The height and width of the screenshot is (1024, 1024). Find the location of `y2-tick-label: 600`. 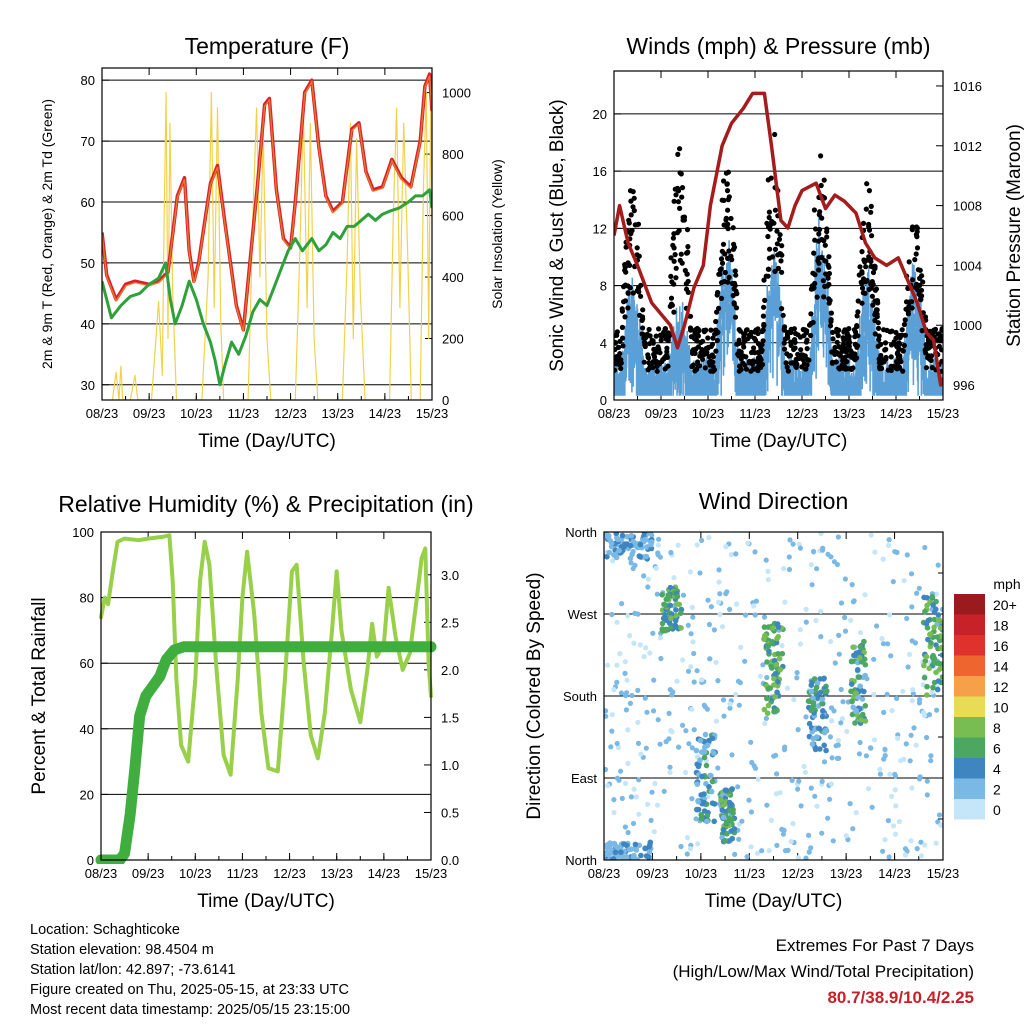

y2-tick-label: 600 is located at coordinates (453, 216).